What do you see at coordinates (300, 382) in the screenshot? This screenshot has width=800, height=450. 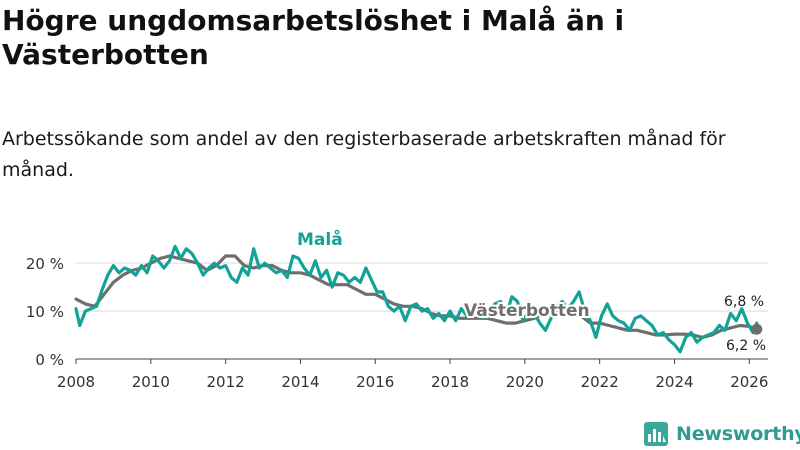 I see `x-tick-label: 2014` at bounding box center [300, 382].